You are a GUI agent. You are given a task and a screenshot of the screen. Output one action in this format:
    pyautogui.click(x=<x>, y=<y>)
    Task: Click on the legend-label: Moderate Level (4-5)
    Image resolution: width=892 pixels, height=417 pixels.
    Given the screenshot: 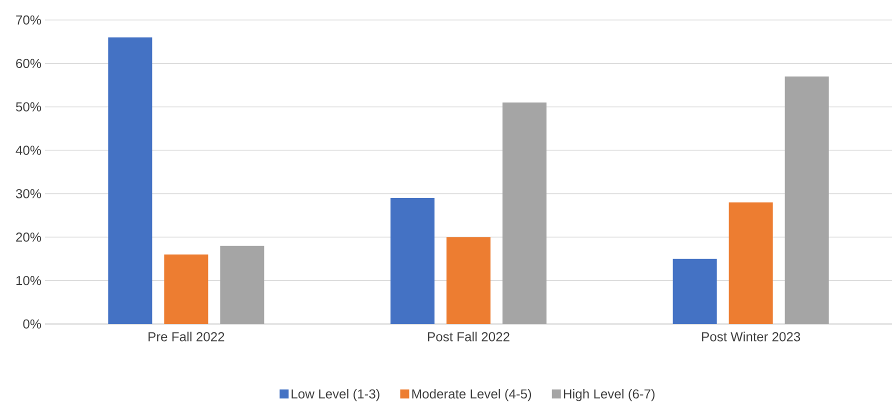 What is the action you would take?
    pyautogui.click(x=472, y=395)
    